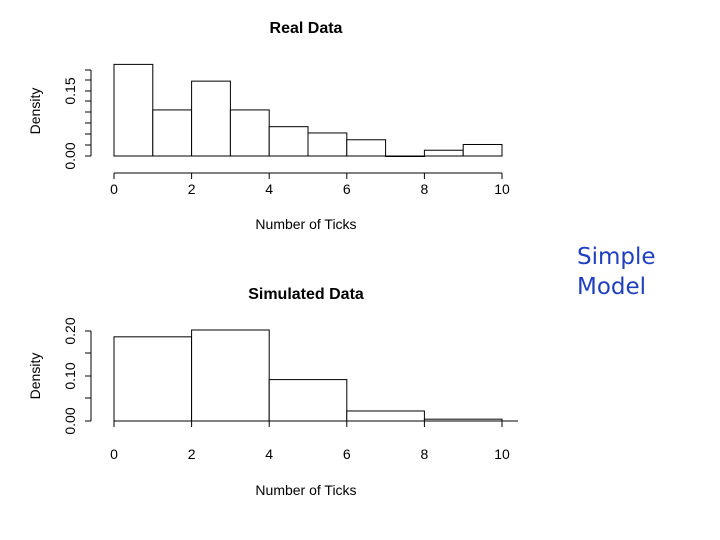 The height and width of the screenshot is (540, 720). I want to click on side-label-line2: Model, so click(612, 287).